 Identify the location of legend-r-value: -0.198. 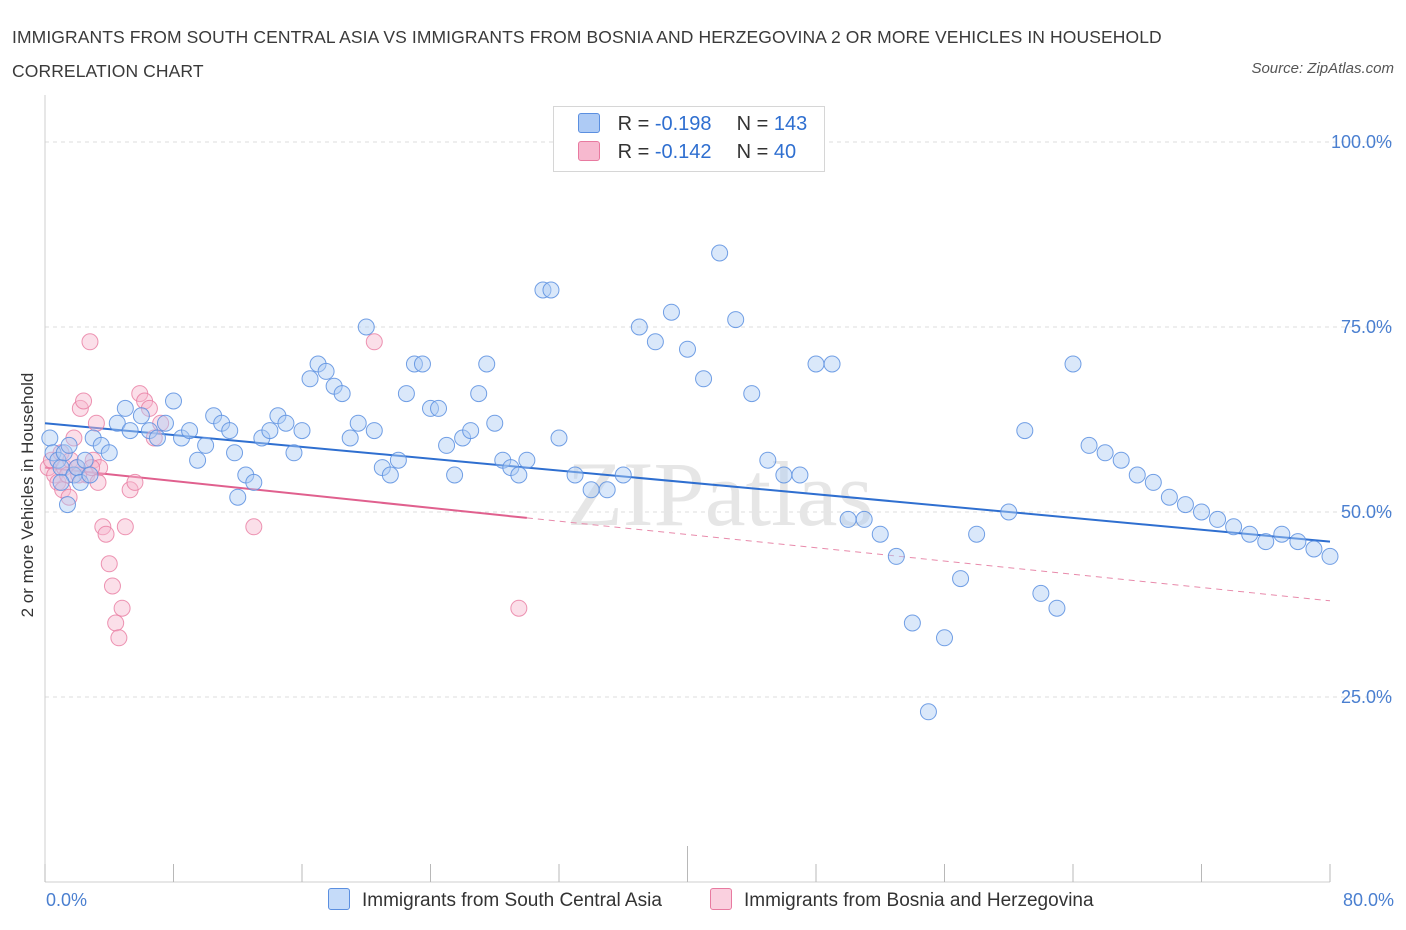
(683, 124).